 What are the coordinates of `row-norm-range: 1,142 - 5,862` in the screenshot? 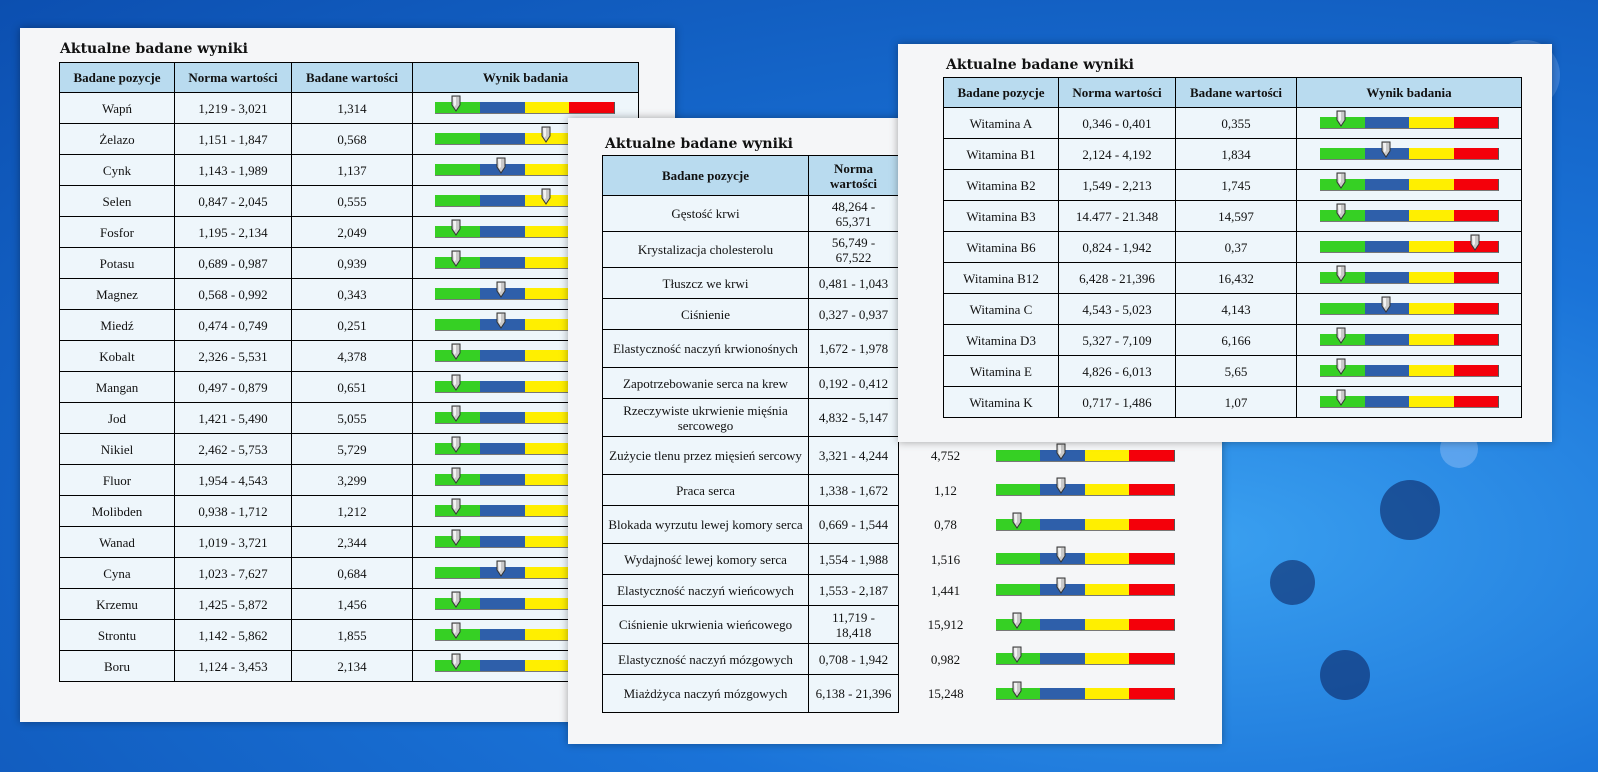 It's located at (233, 635).